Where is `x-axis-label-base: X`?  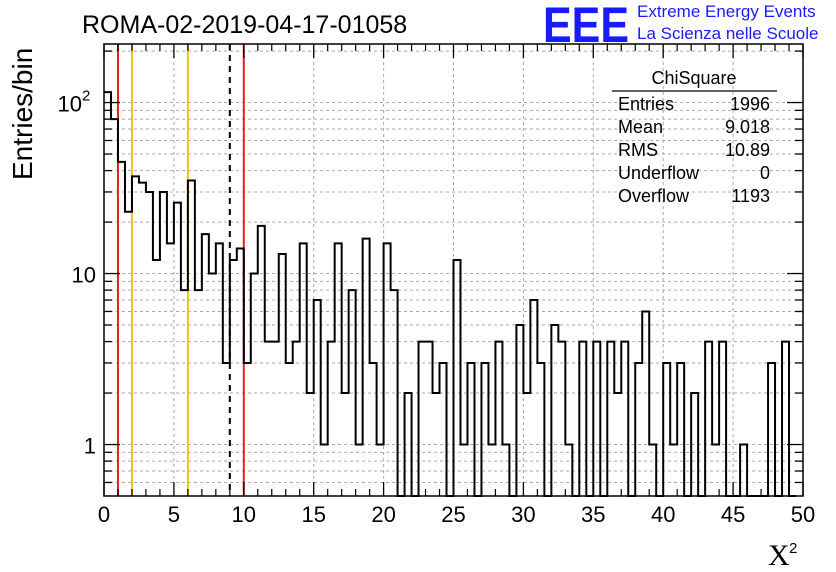
x-axis-label-base: X is located at coordinates (779, 555).